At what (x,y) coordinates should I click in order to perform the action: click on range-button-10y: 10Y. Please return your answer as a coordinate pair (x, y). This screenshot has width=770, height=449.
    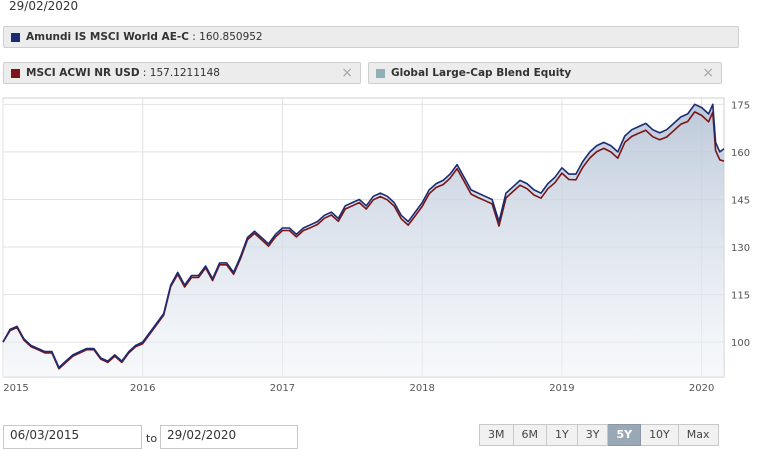
    Looking at the image, I should click on (660, 435).